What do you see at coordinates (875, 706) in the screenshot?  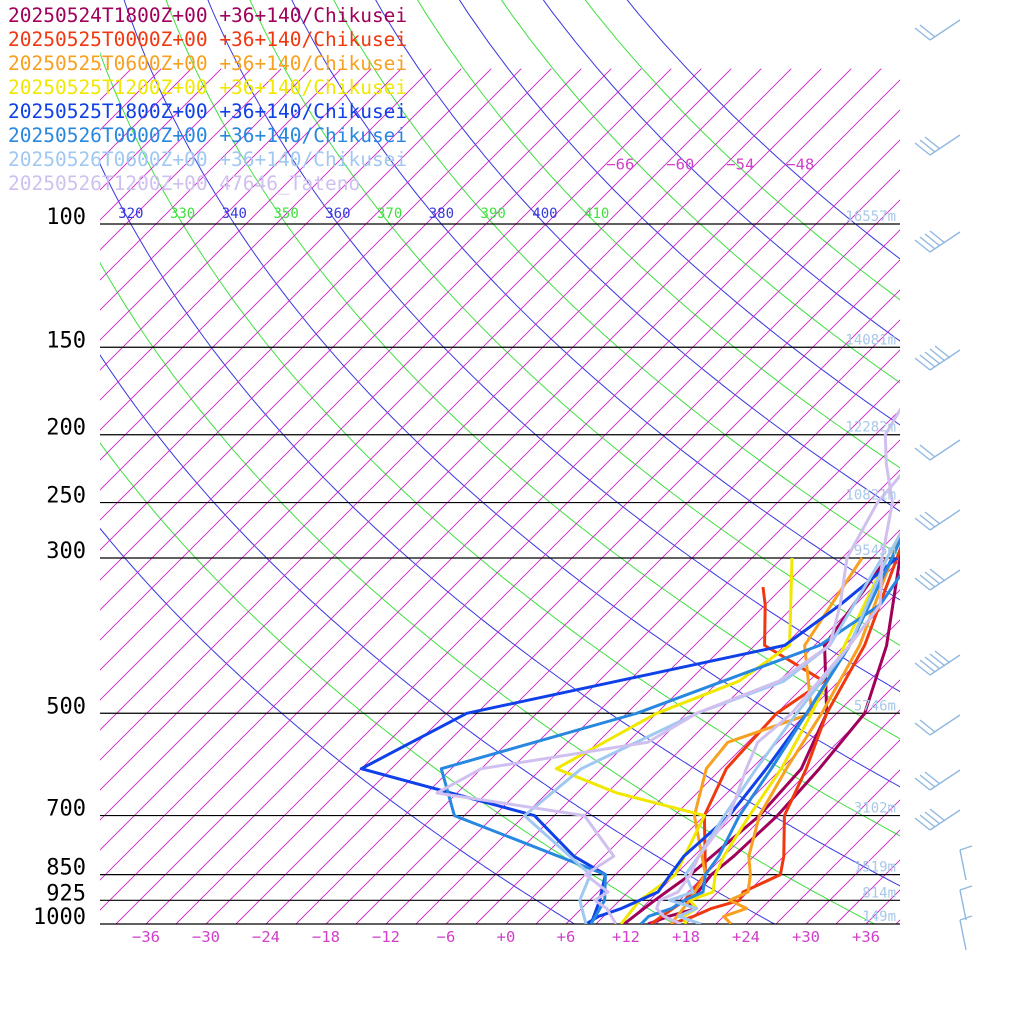 I see `height-label-500: 5746m` at bounding box center [875, 706].